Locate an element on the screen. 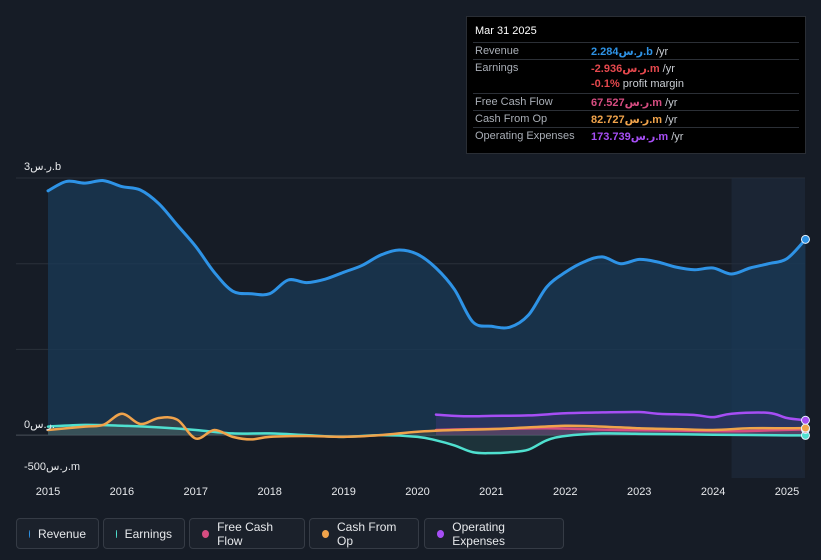 Image resolution: width=821 pixels, height=560 pixels. x-tick-label: 2024 is located at coordinates (713, 492).